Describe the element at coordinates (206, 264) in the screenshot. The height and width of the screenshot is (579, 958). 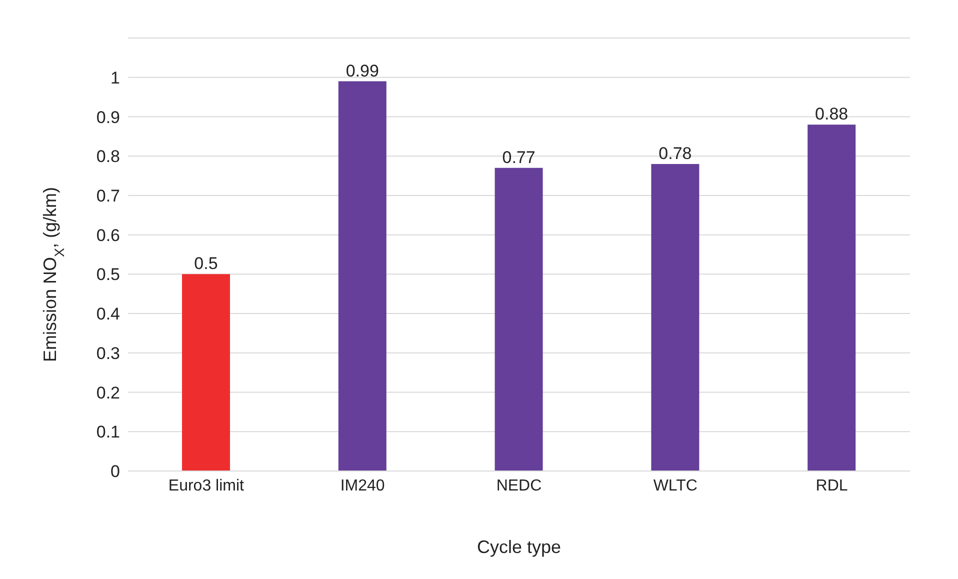
I see `data-label: 0.5` at that location.